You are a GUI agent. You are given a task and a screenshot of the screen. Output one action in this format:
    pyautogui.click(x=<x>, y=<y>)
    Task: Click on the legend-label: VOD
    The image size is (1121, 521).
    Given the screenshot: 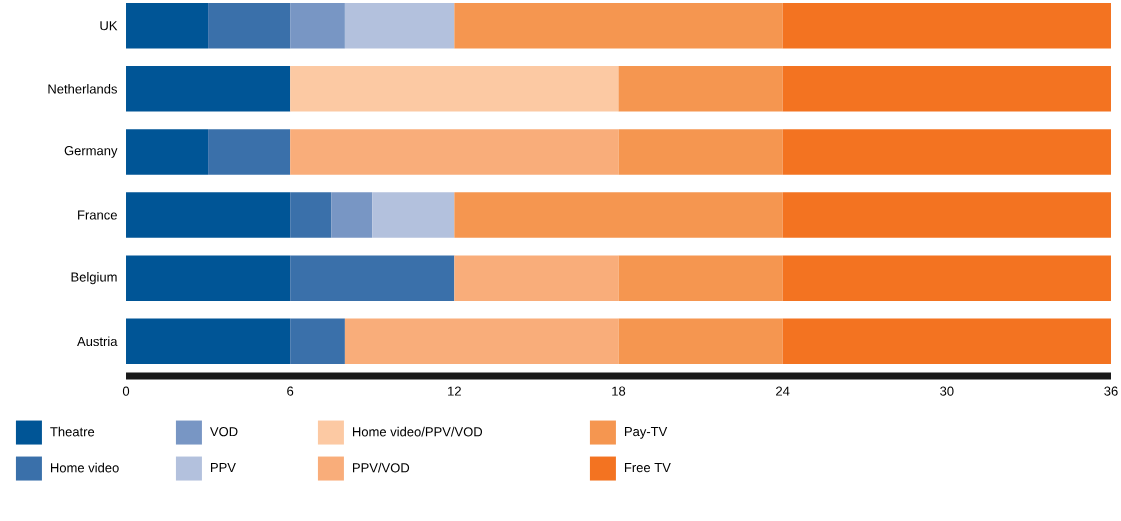 What is the action you would take?
    pyautogui.click(x=223, y=432)
    